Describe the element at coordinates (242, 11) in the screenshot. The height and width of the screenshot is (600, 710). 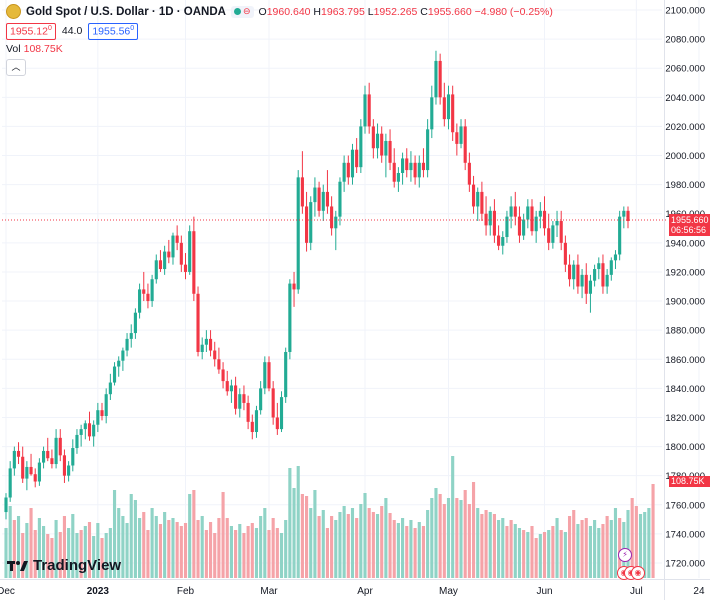
I see `market-status-indicator: ⊖` at that location.